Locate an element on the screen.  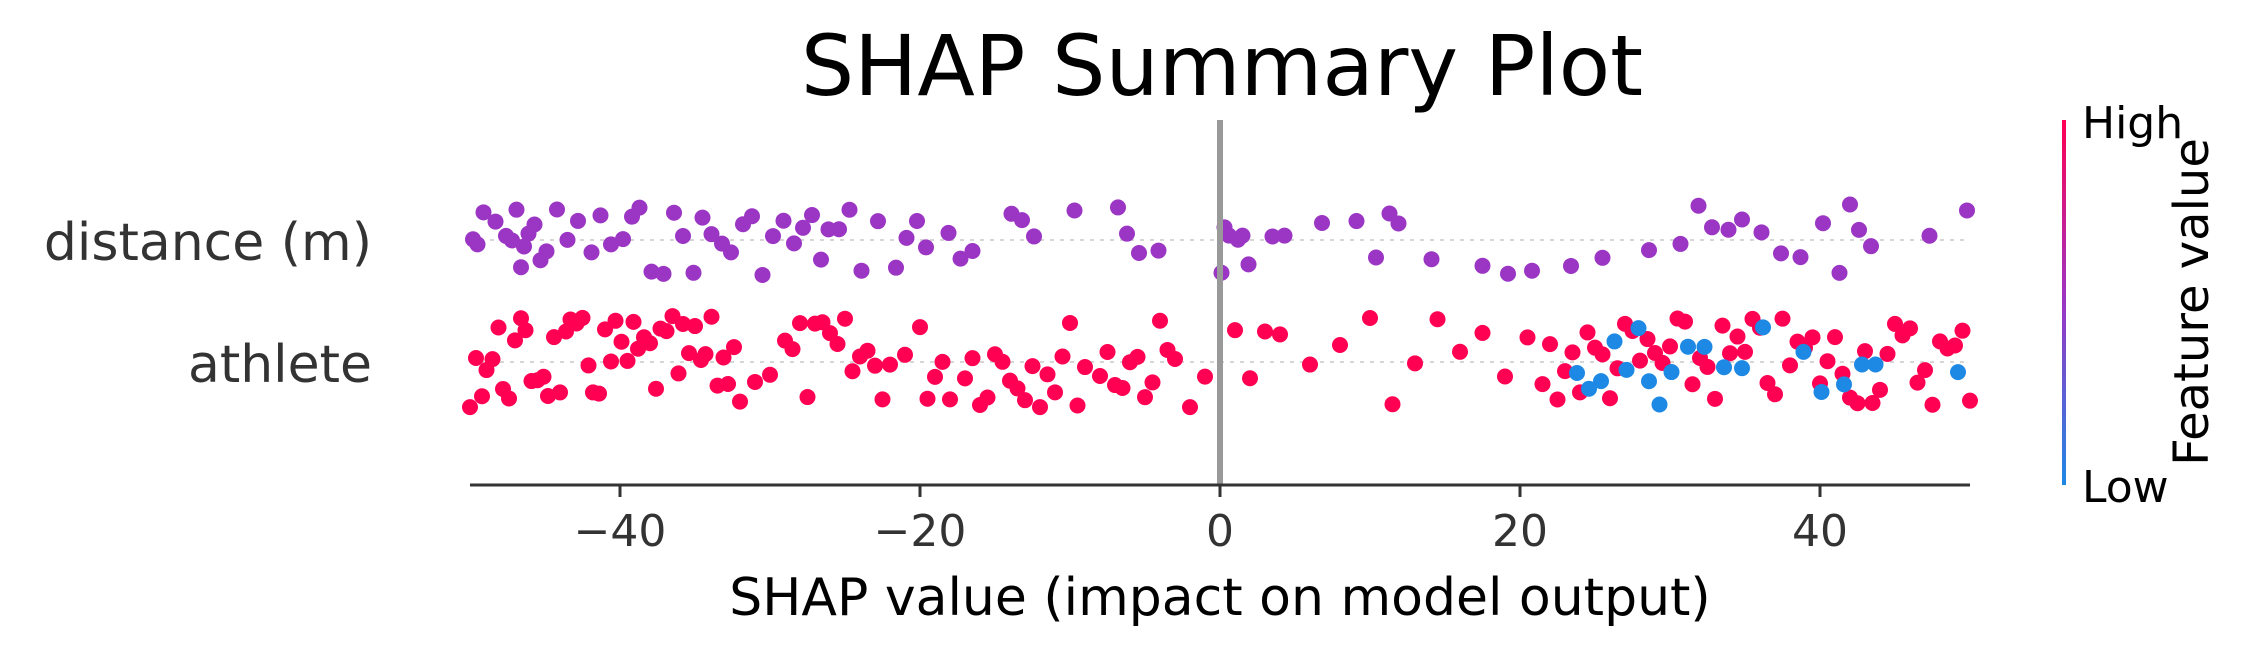
colorbar-high-label: High is located at coordinates (2132, 123).